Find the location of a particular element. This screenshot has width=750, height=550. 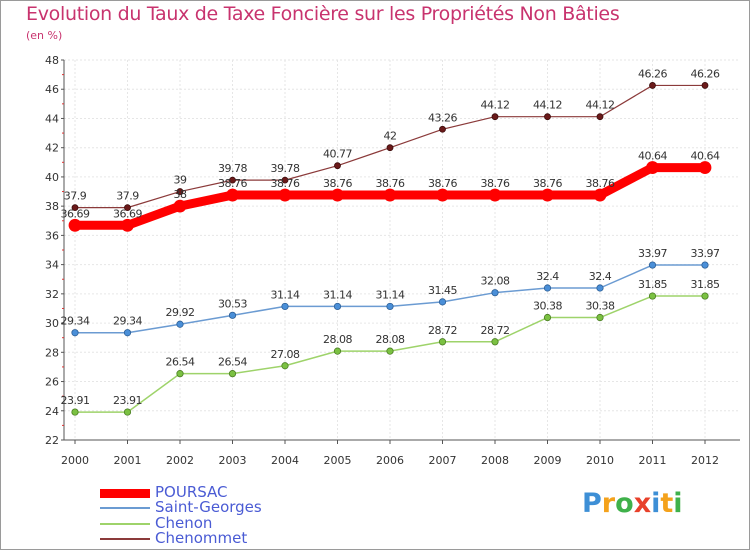

y-tick-label: 48 is located at coordinates (52, 60).